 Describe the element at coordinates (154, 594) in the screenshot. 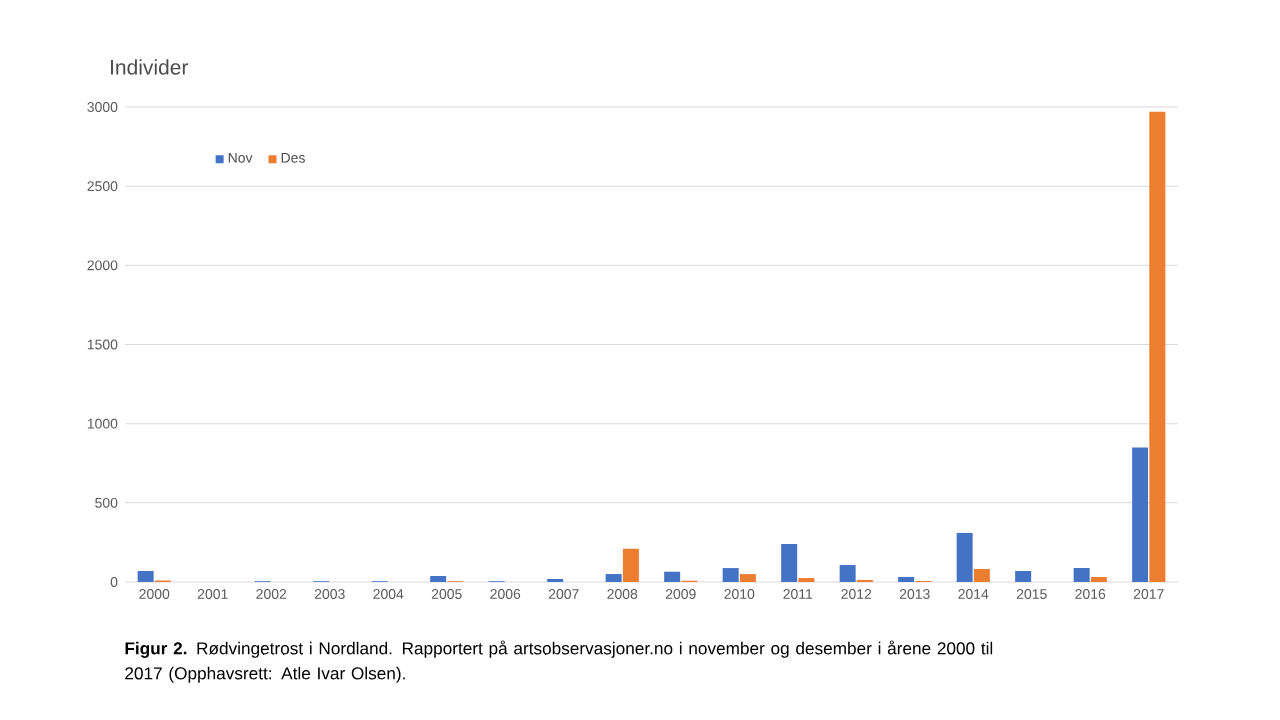

I see `x-tick-label: 2000` at that location.